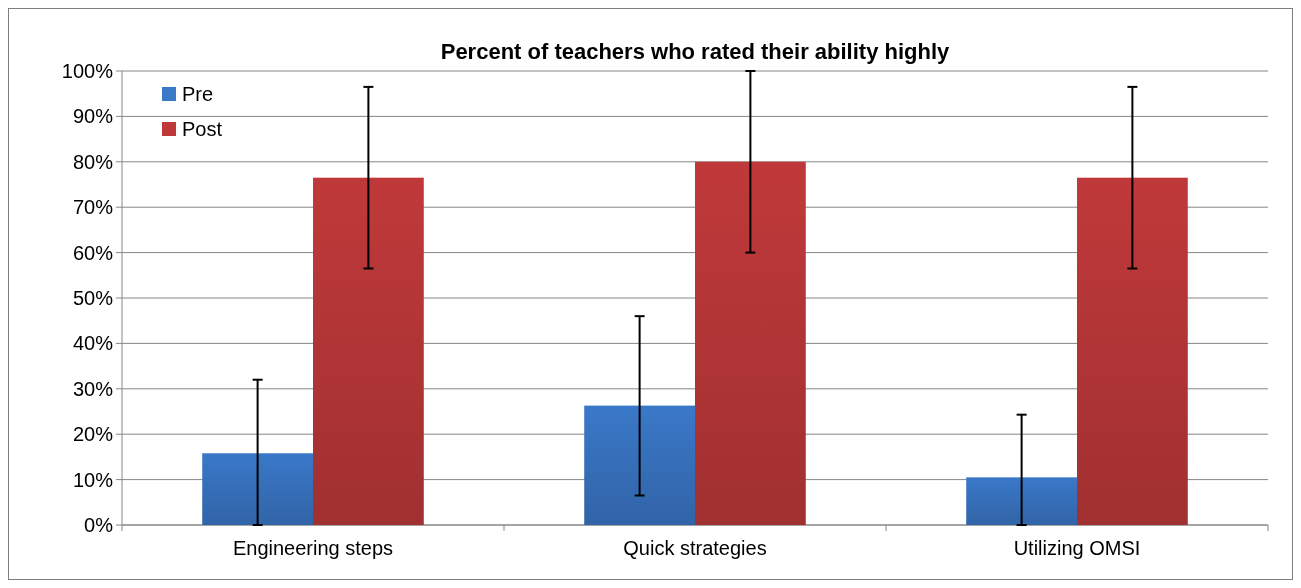  I want to click on y-tick-label: 90%, so click(93, 116).